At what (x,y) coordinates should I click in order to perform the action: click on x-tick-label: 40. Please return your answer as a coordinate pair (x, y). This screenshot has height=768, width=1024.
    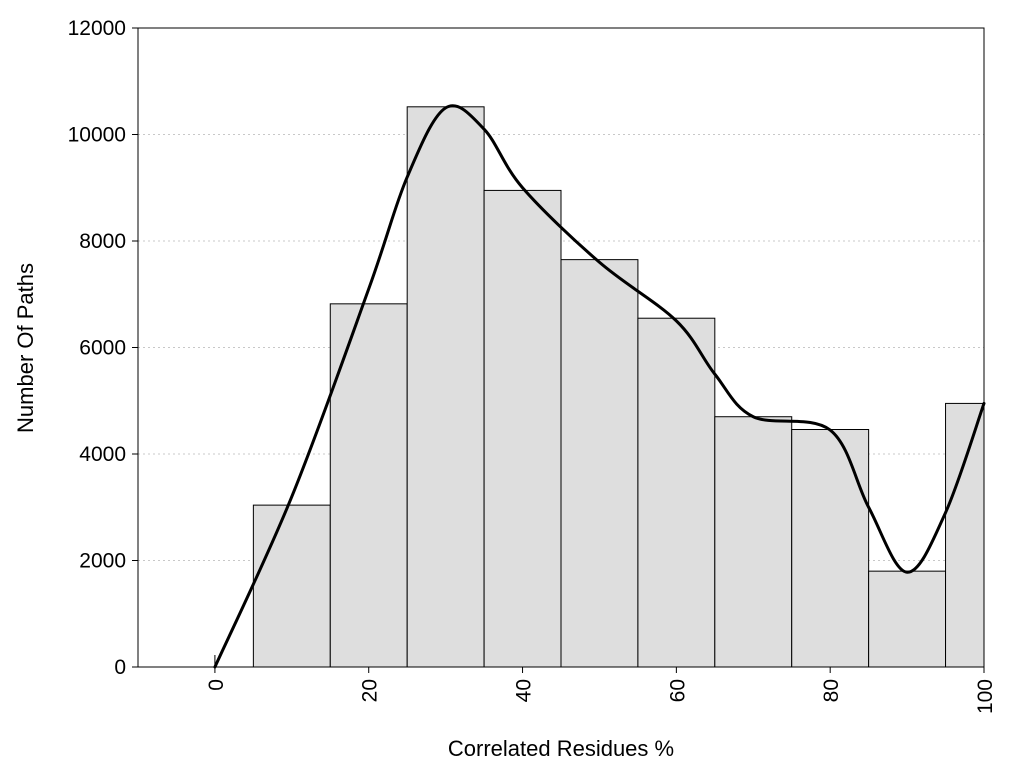
    Looking at the image, I should click on (524, 690).